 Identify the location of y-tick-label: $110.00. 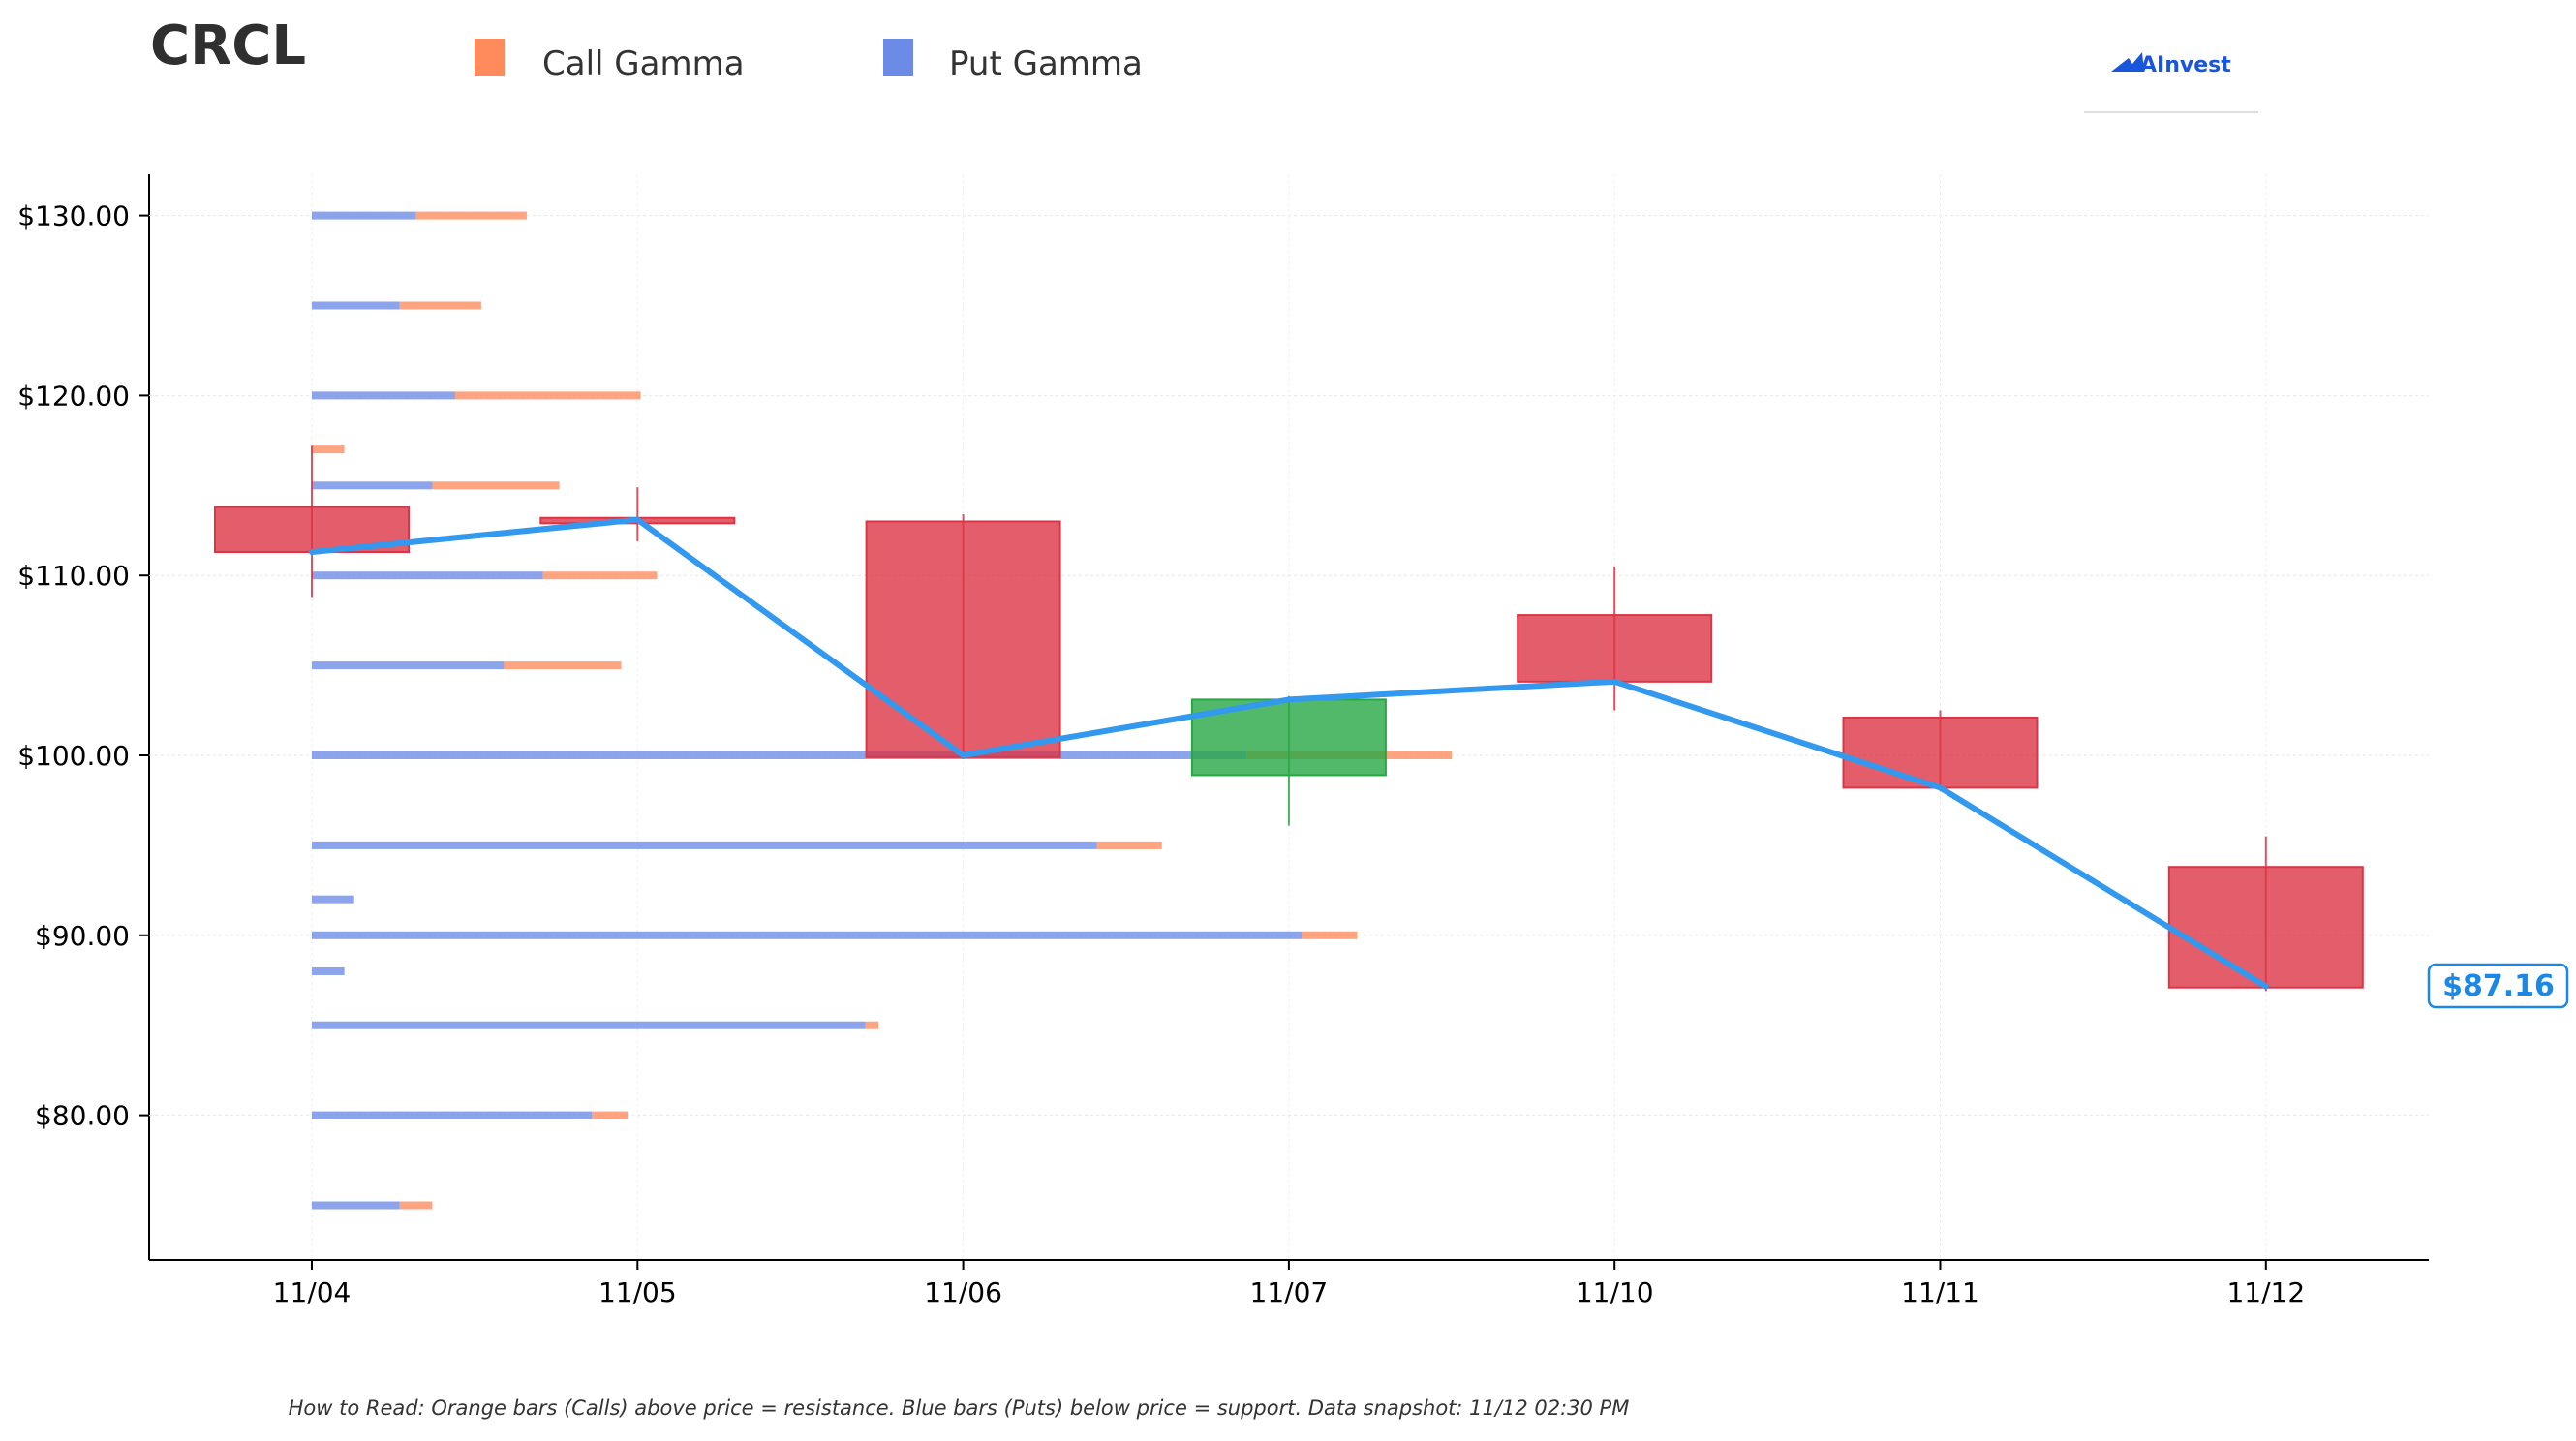
(73, 576).